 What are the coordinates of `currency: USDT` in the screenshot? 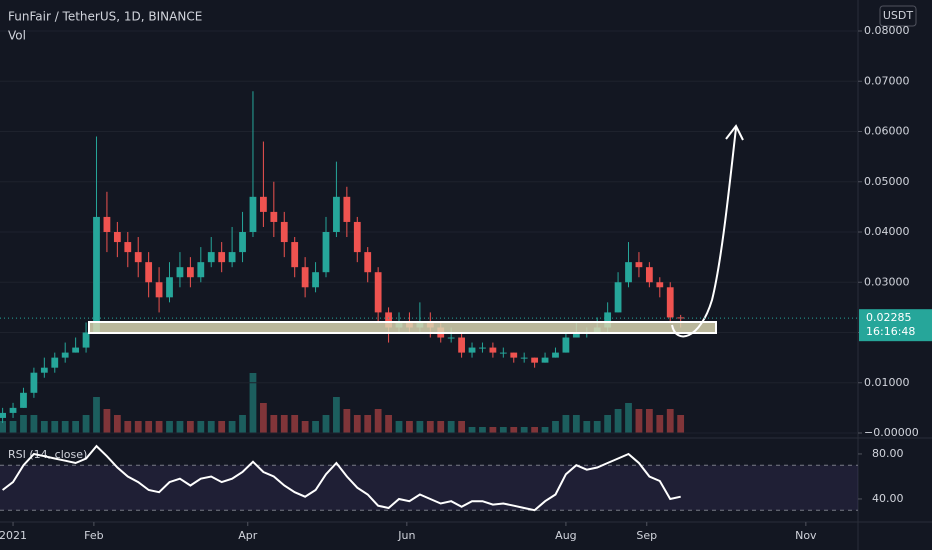 It's located at (898, 15).